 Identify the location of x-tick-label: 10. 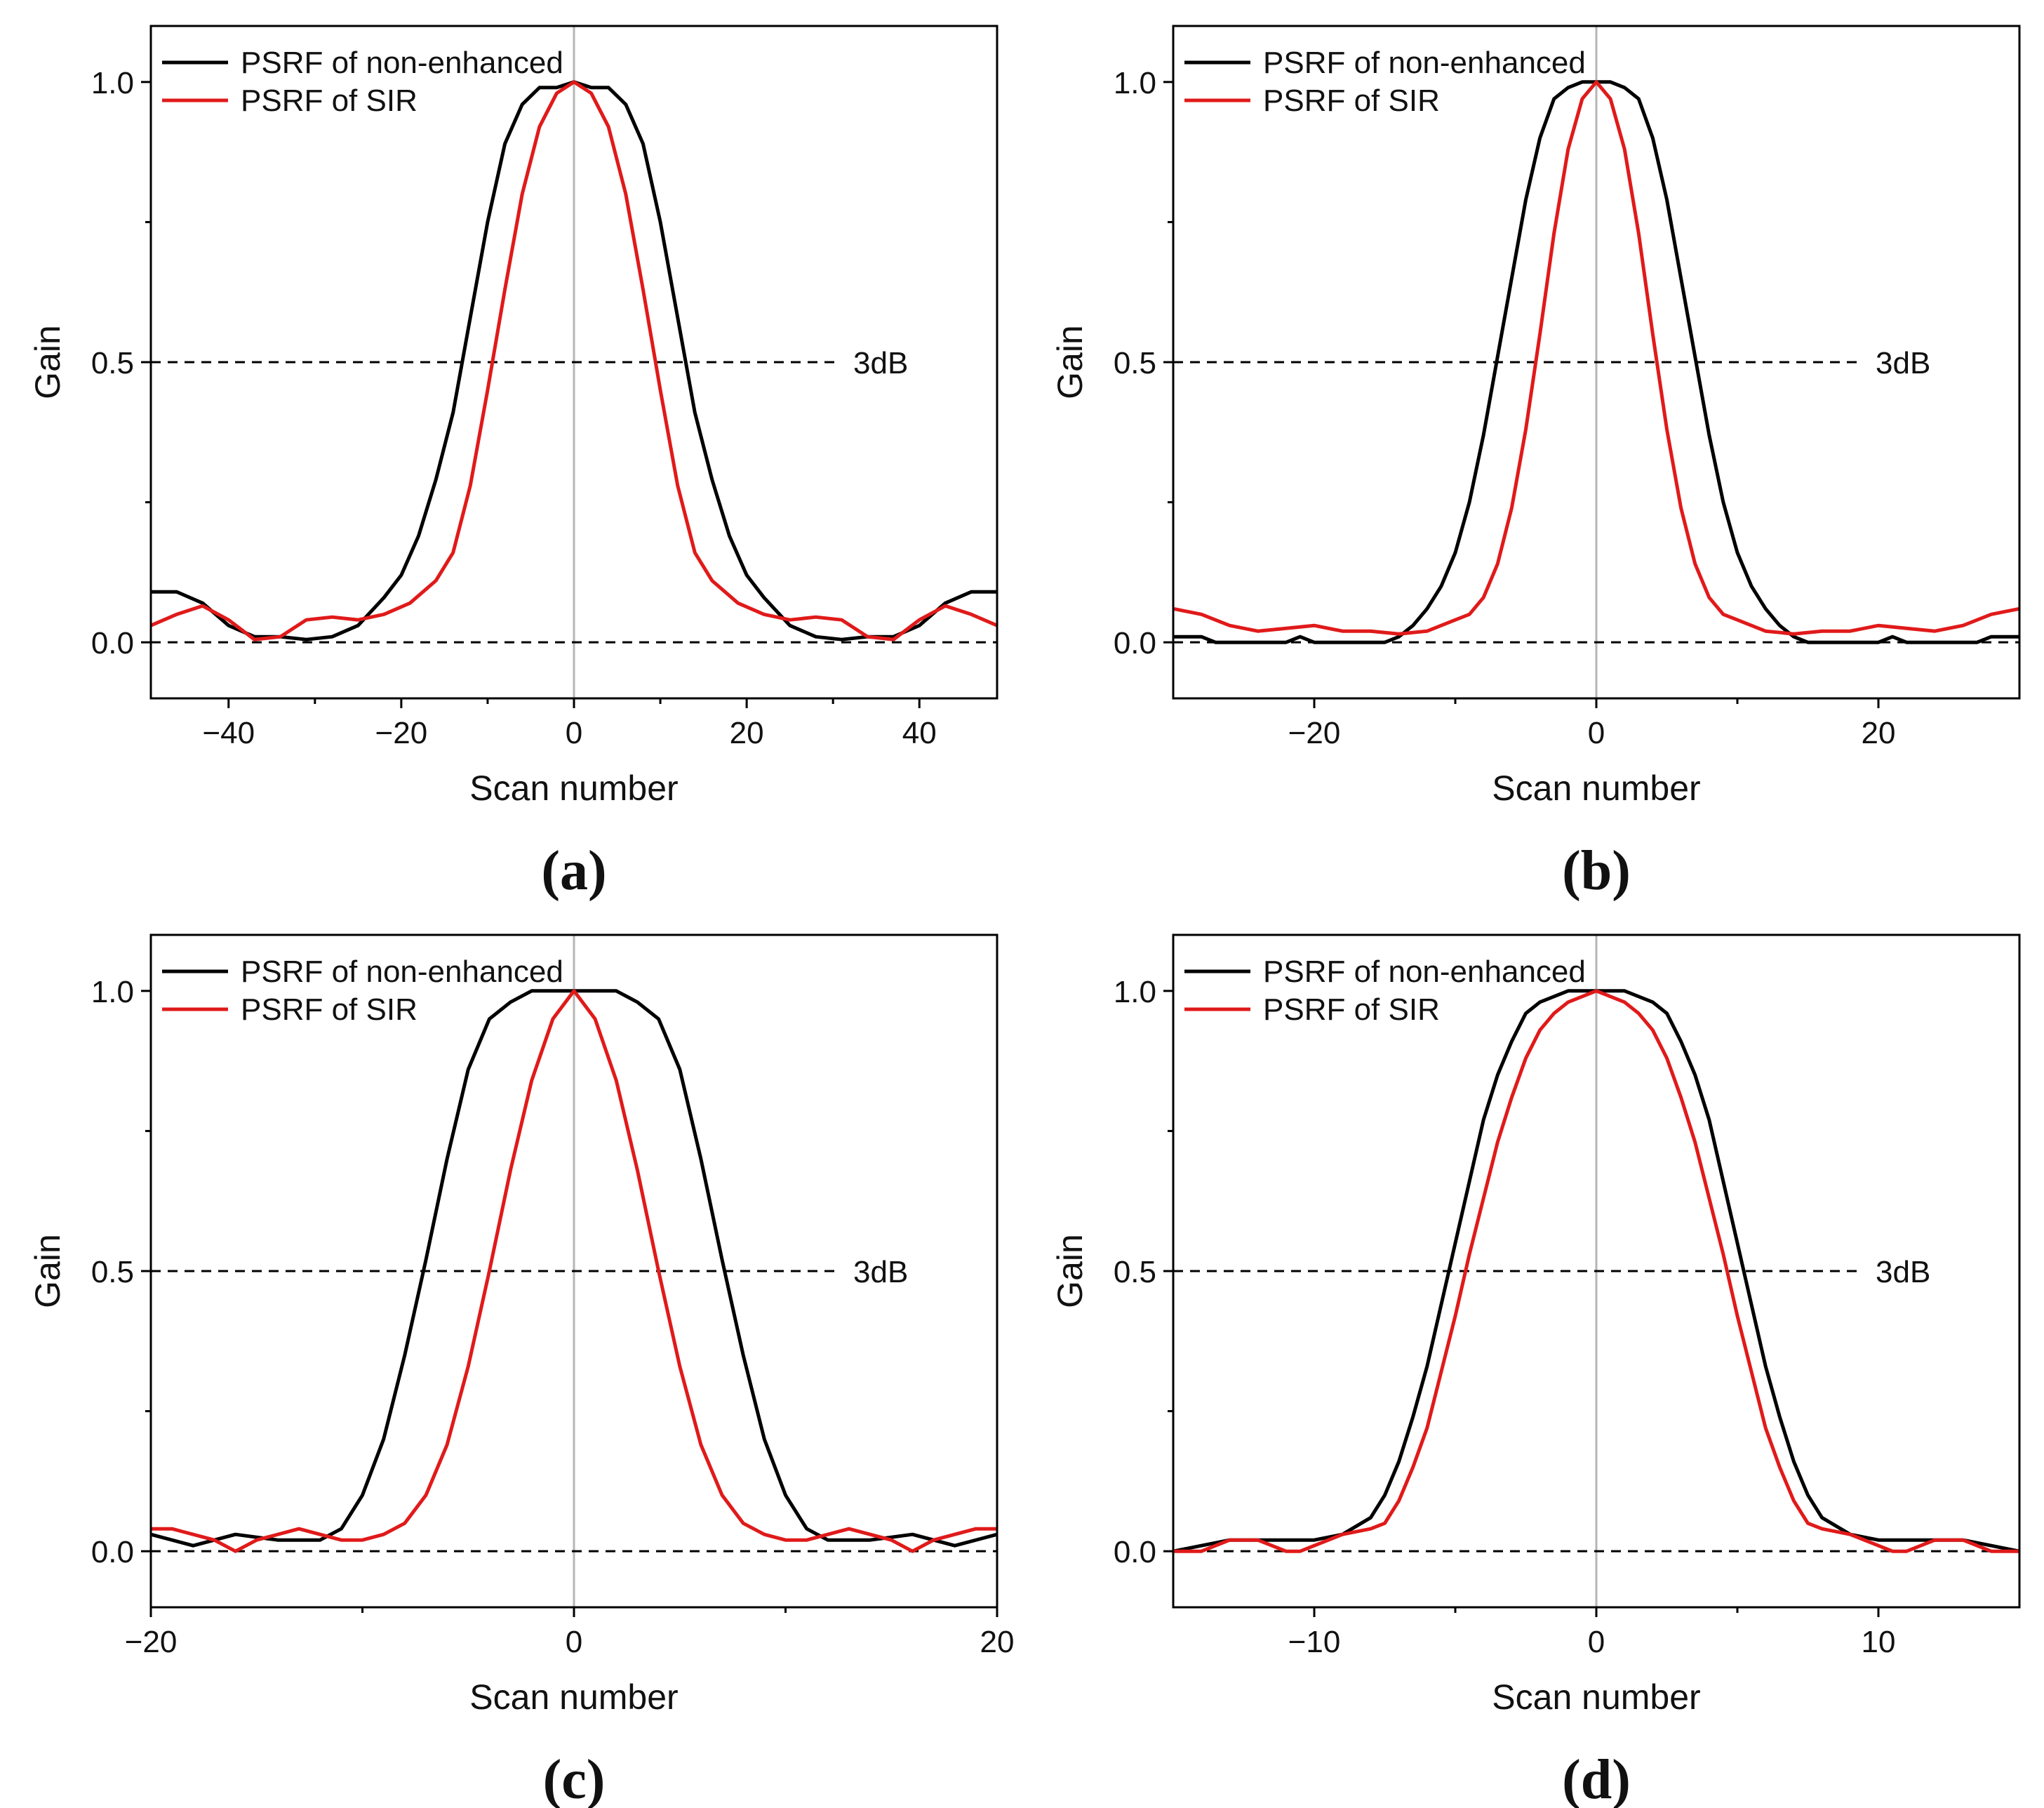
(1879, 1642).